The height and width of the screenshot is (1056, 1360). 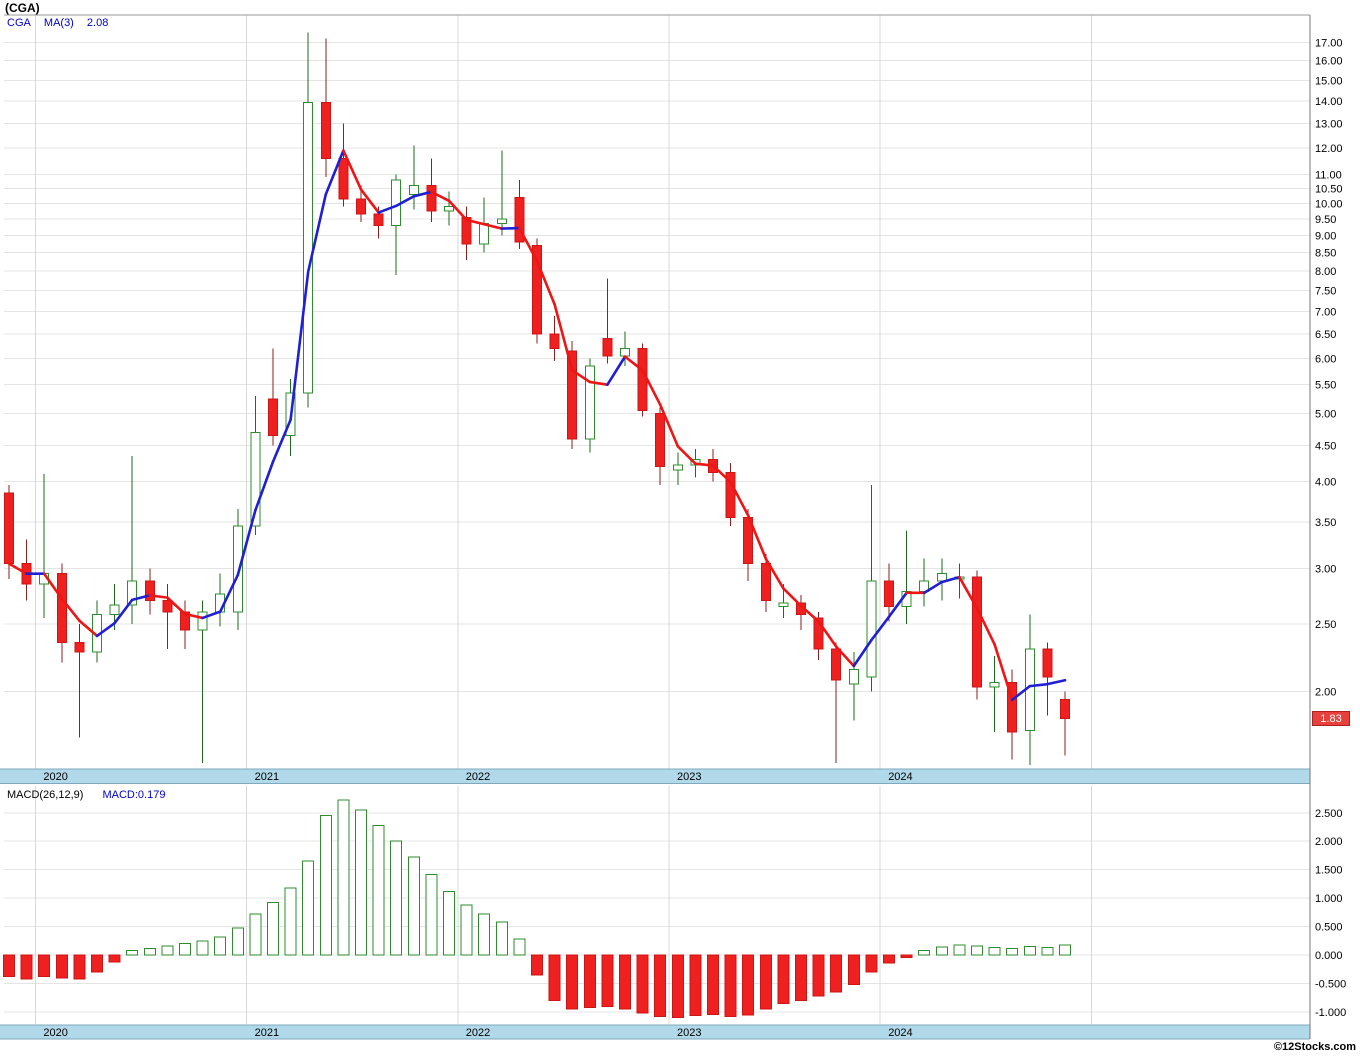 I want to click on price-tick-label: 10.50, so click(x=1329, y=189).